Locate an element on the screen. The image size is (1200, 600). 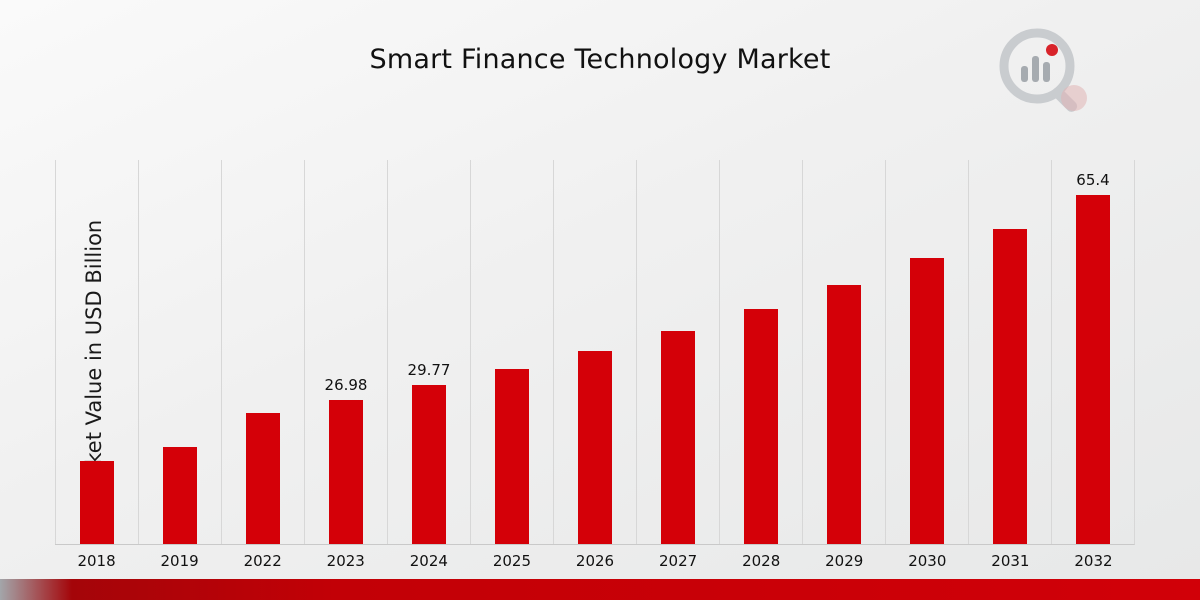
chart-title: Smart Finance Technology Market is located at coordinates (600, 59).